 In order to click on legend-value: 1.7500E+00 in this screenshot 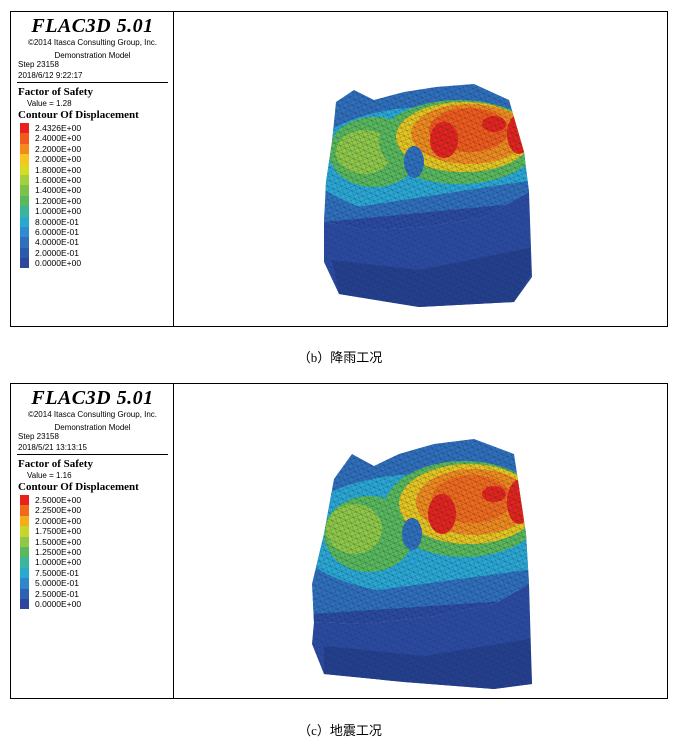, I will do `click(58, 531)`.